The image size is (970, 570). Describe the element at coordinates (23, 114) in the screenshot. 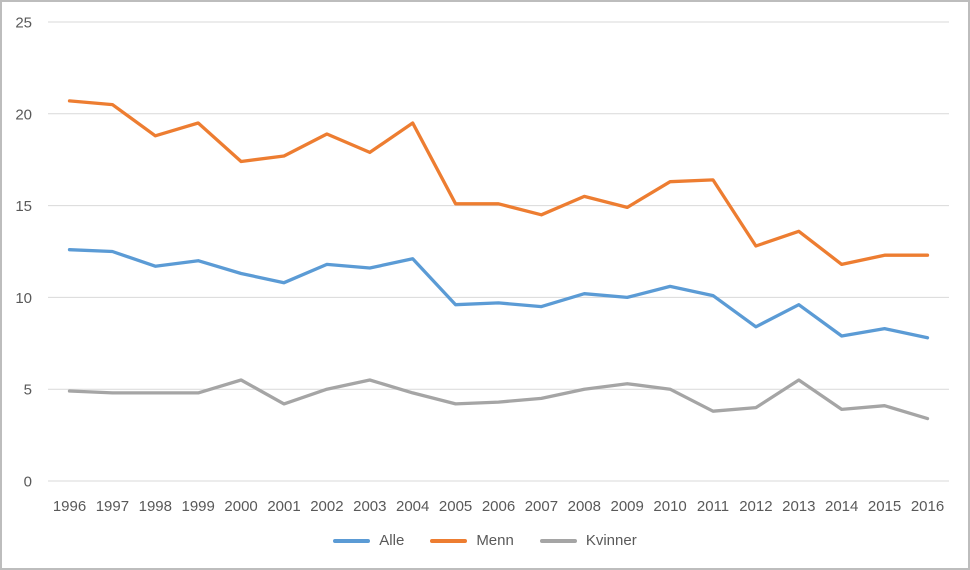

I see `y-axis-label: 20` at that location.